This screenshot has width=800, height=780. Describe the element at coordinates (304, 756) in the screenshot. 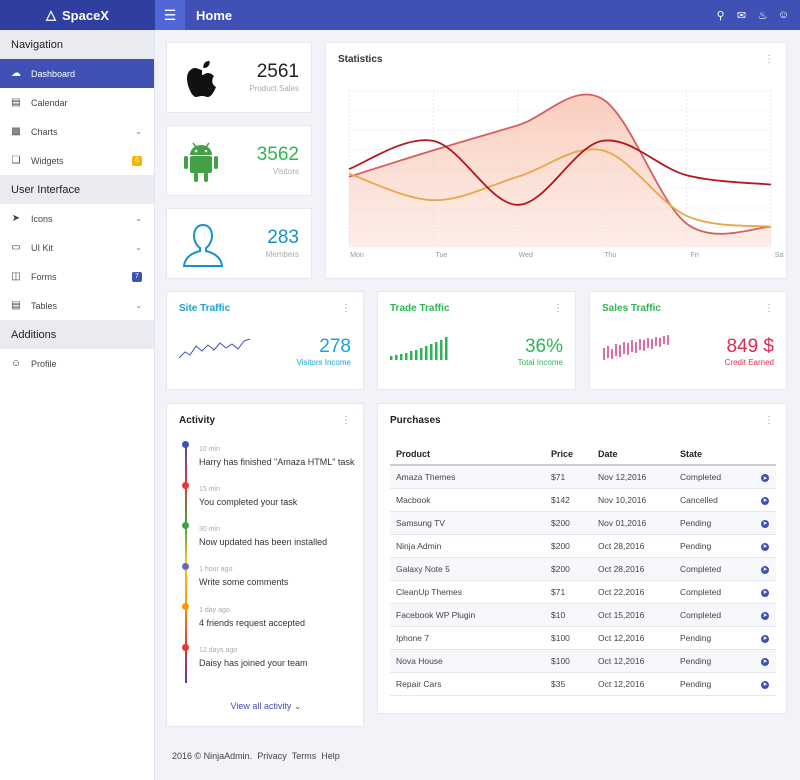

I see `terms-link: Terms` at that location.